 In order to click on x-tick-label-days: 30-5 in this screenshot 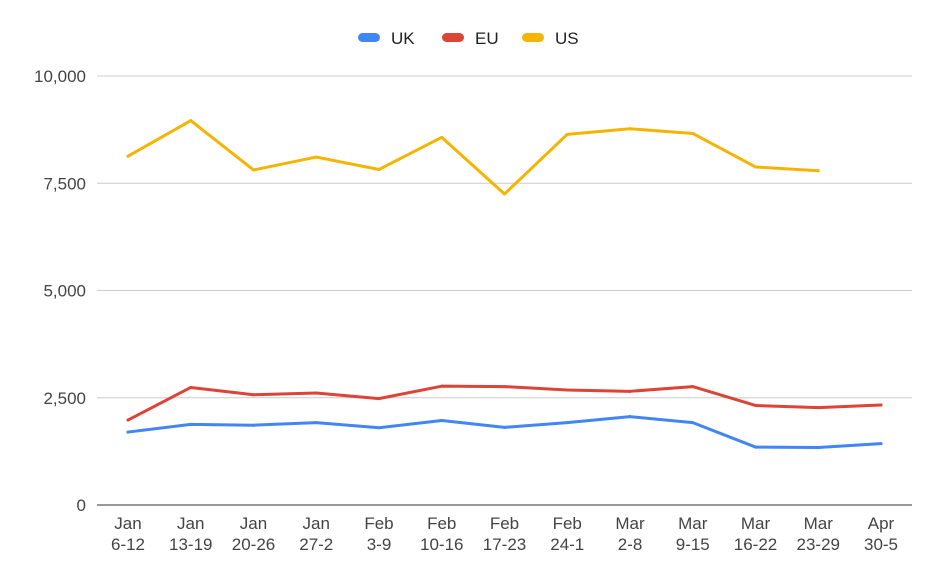, I will do `click(881, 544)`.